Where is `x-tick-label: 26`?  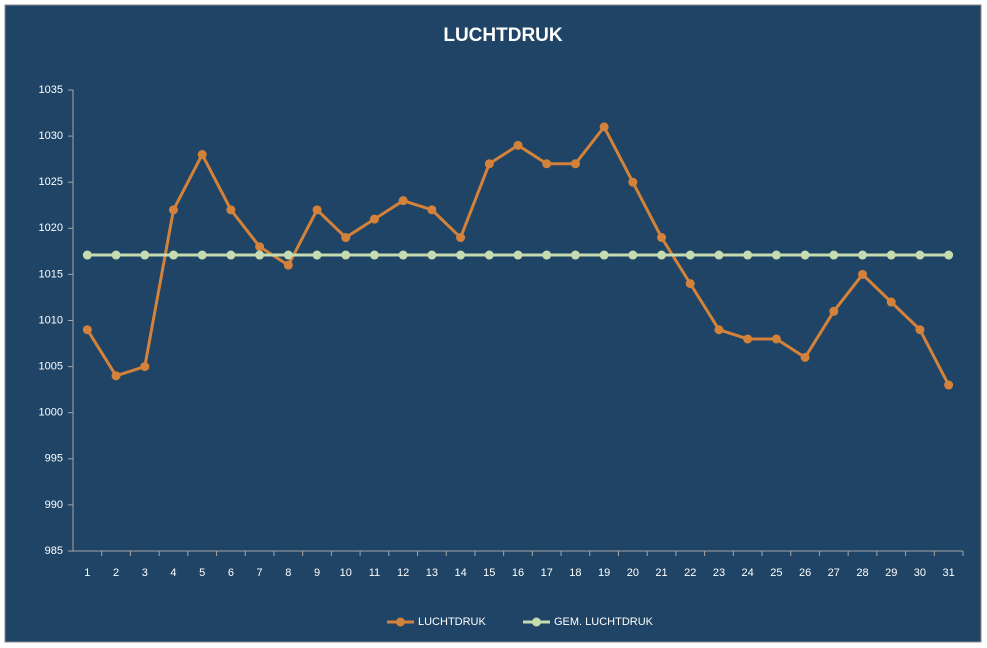
x-tick-label: 26 is located at coordinates (805, 573).